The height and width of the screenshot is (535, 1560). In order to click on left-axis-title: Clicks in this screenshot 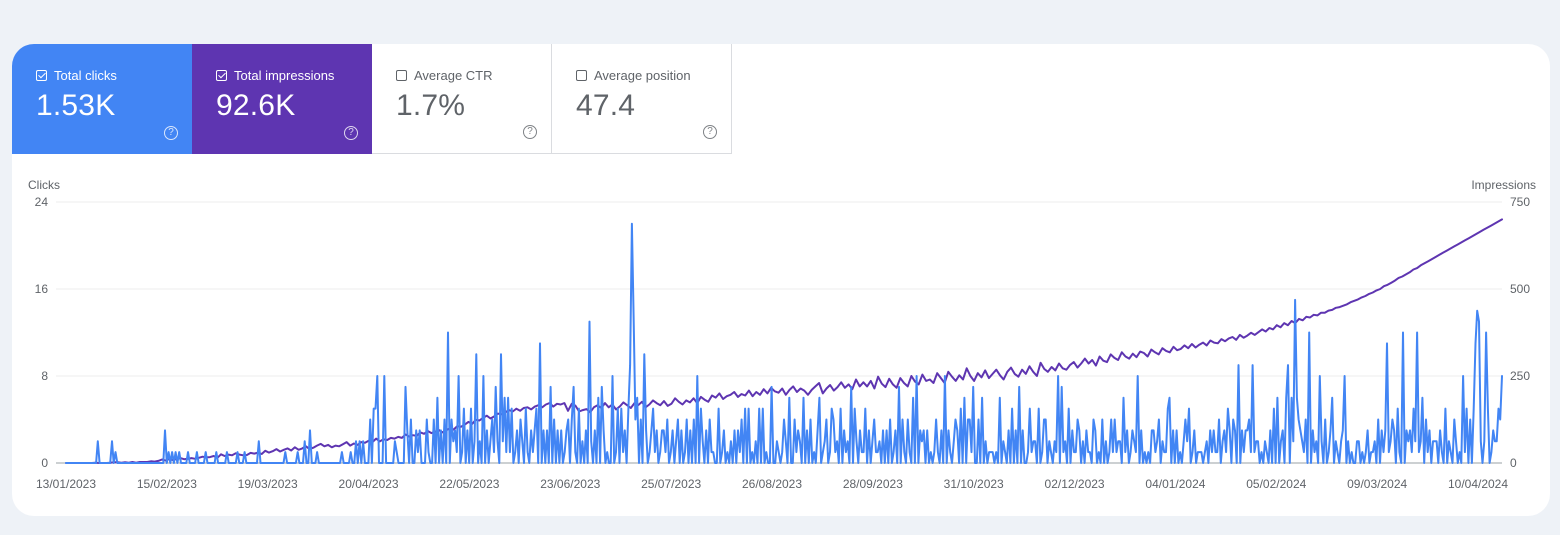, I will do `click(44, 185)`.